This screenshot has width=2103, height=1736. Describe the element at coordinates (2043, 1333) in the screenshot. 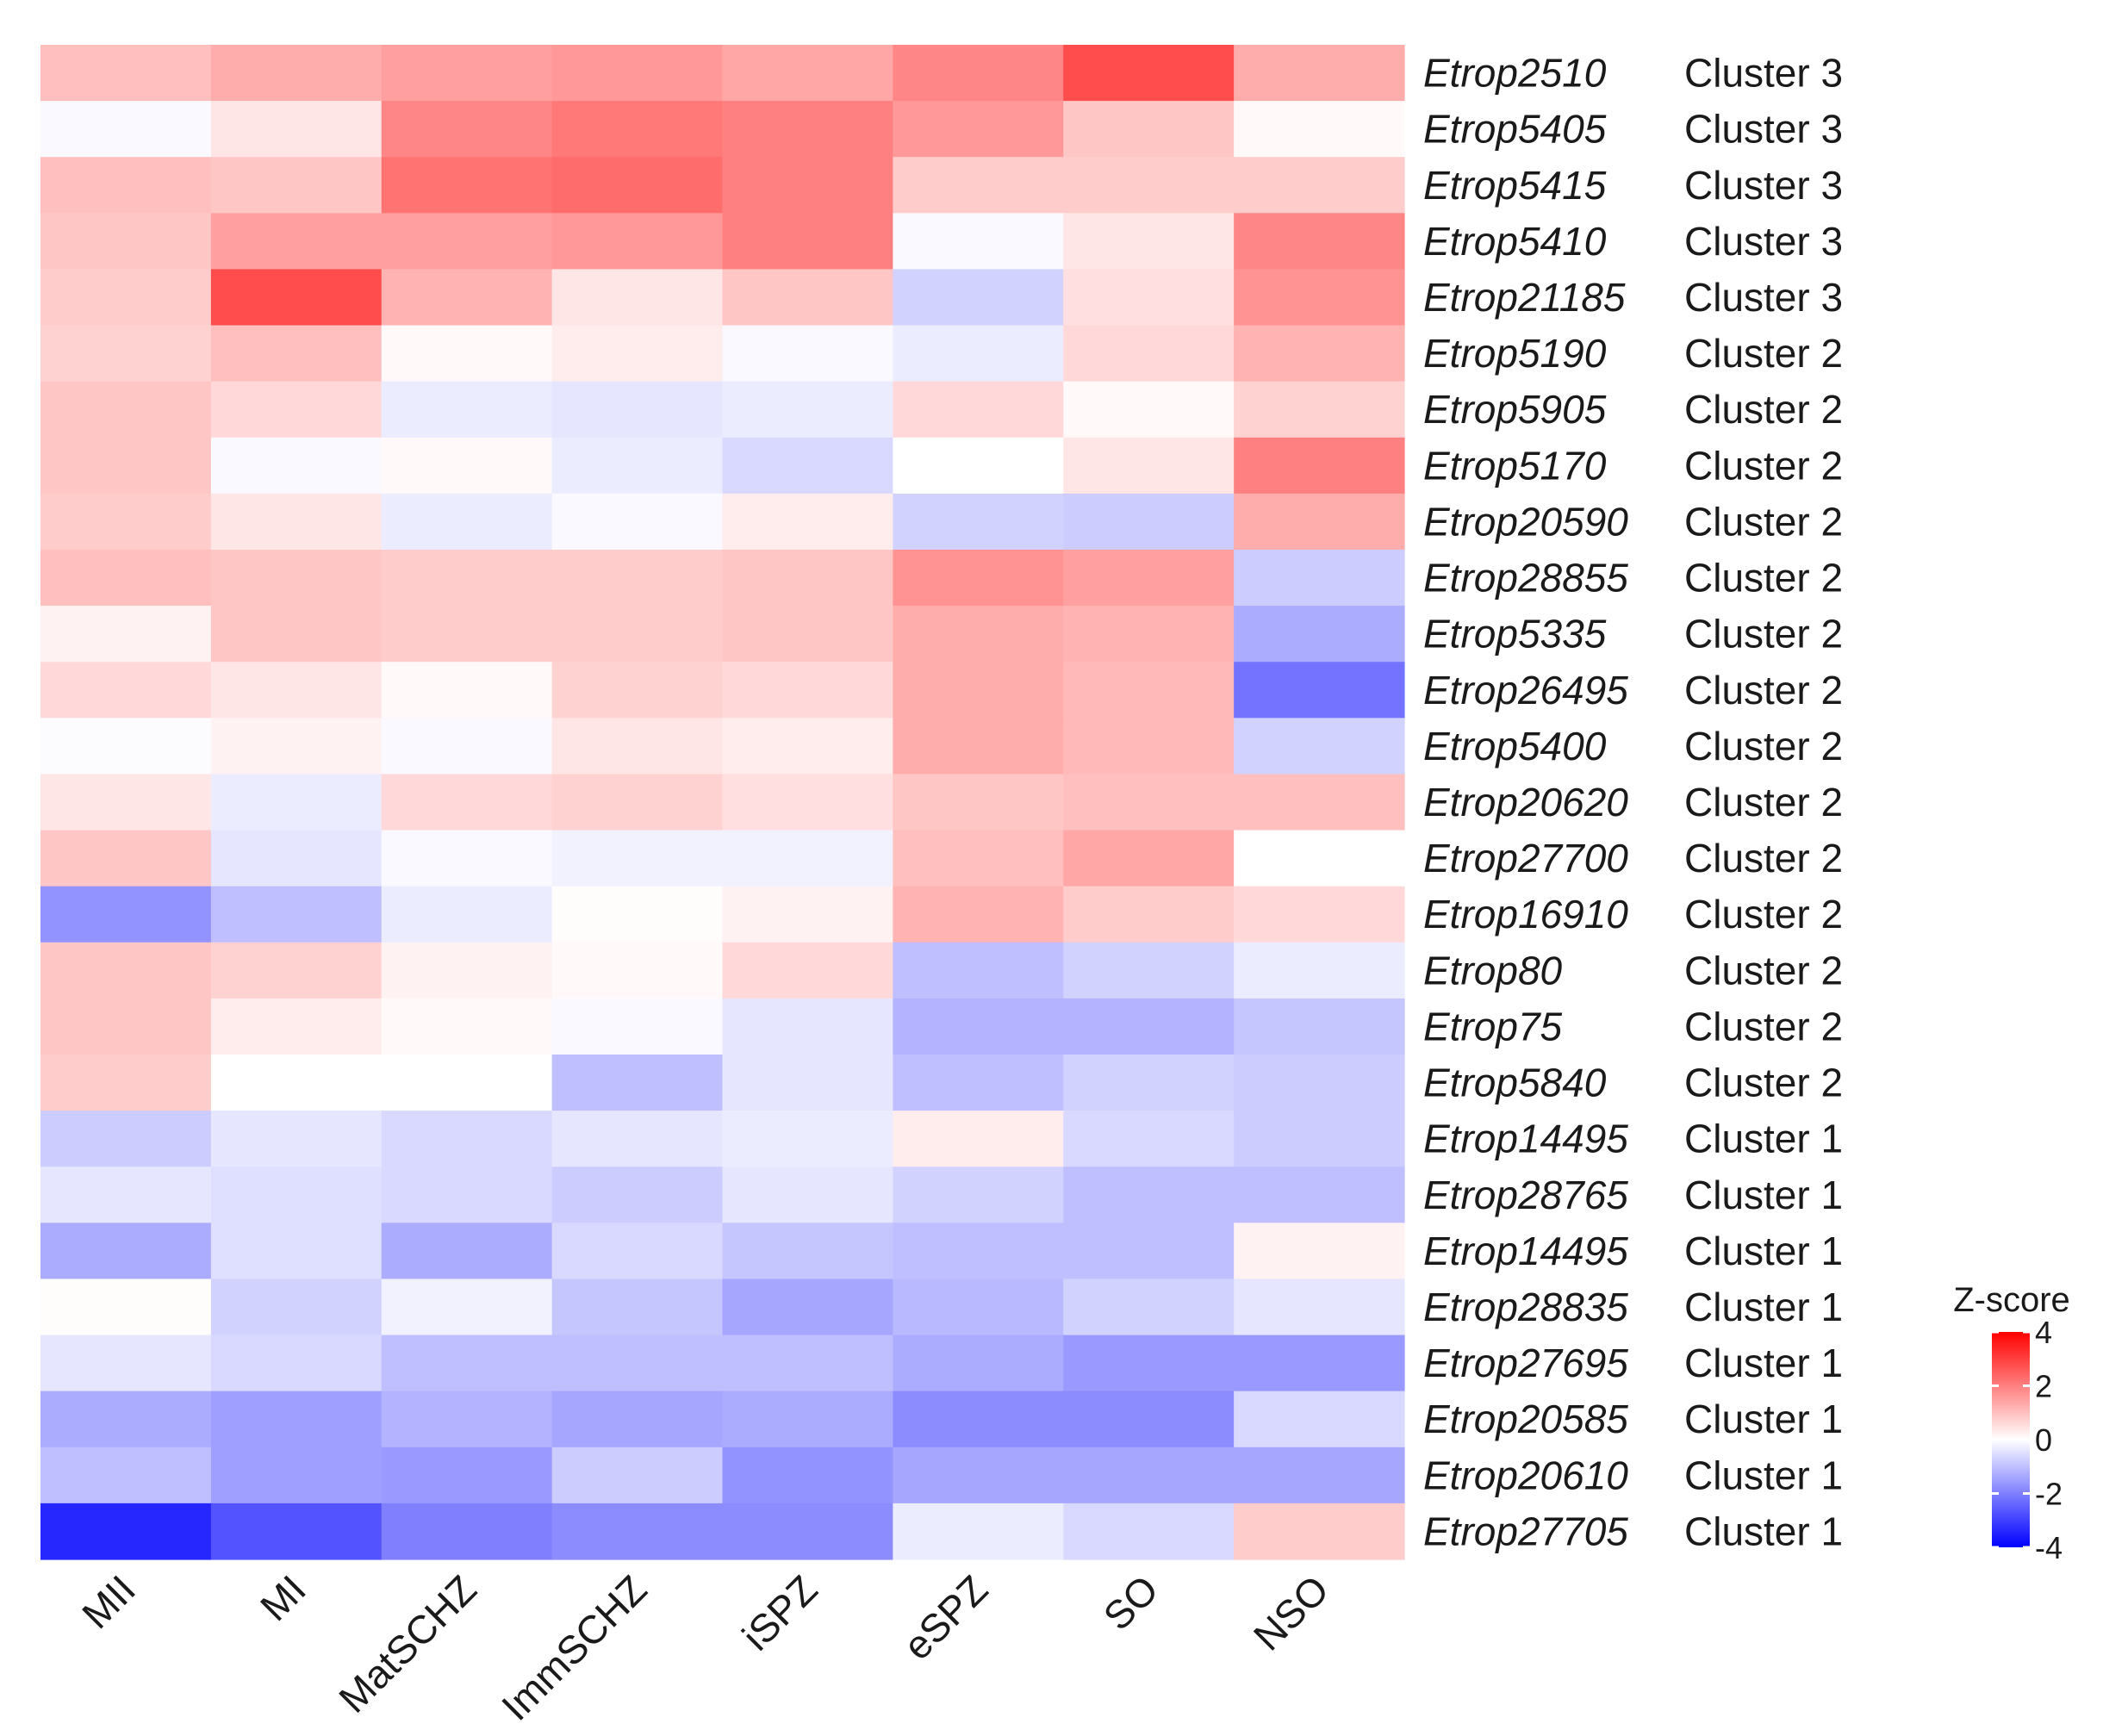

I see `legend-tick-label: 4` at that location.